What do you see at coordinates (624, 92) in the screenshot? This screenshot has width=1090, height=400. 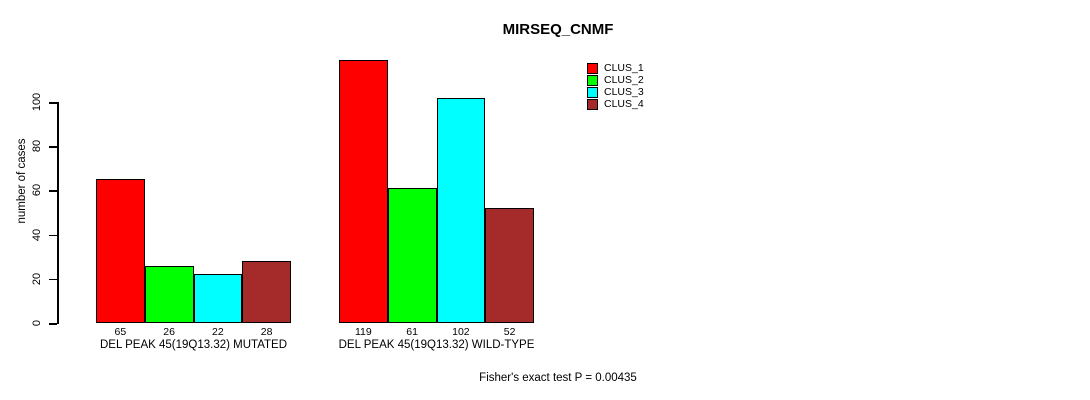 I see `legend-label: CLUS_3` at bounding box center [624, 92].